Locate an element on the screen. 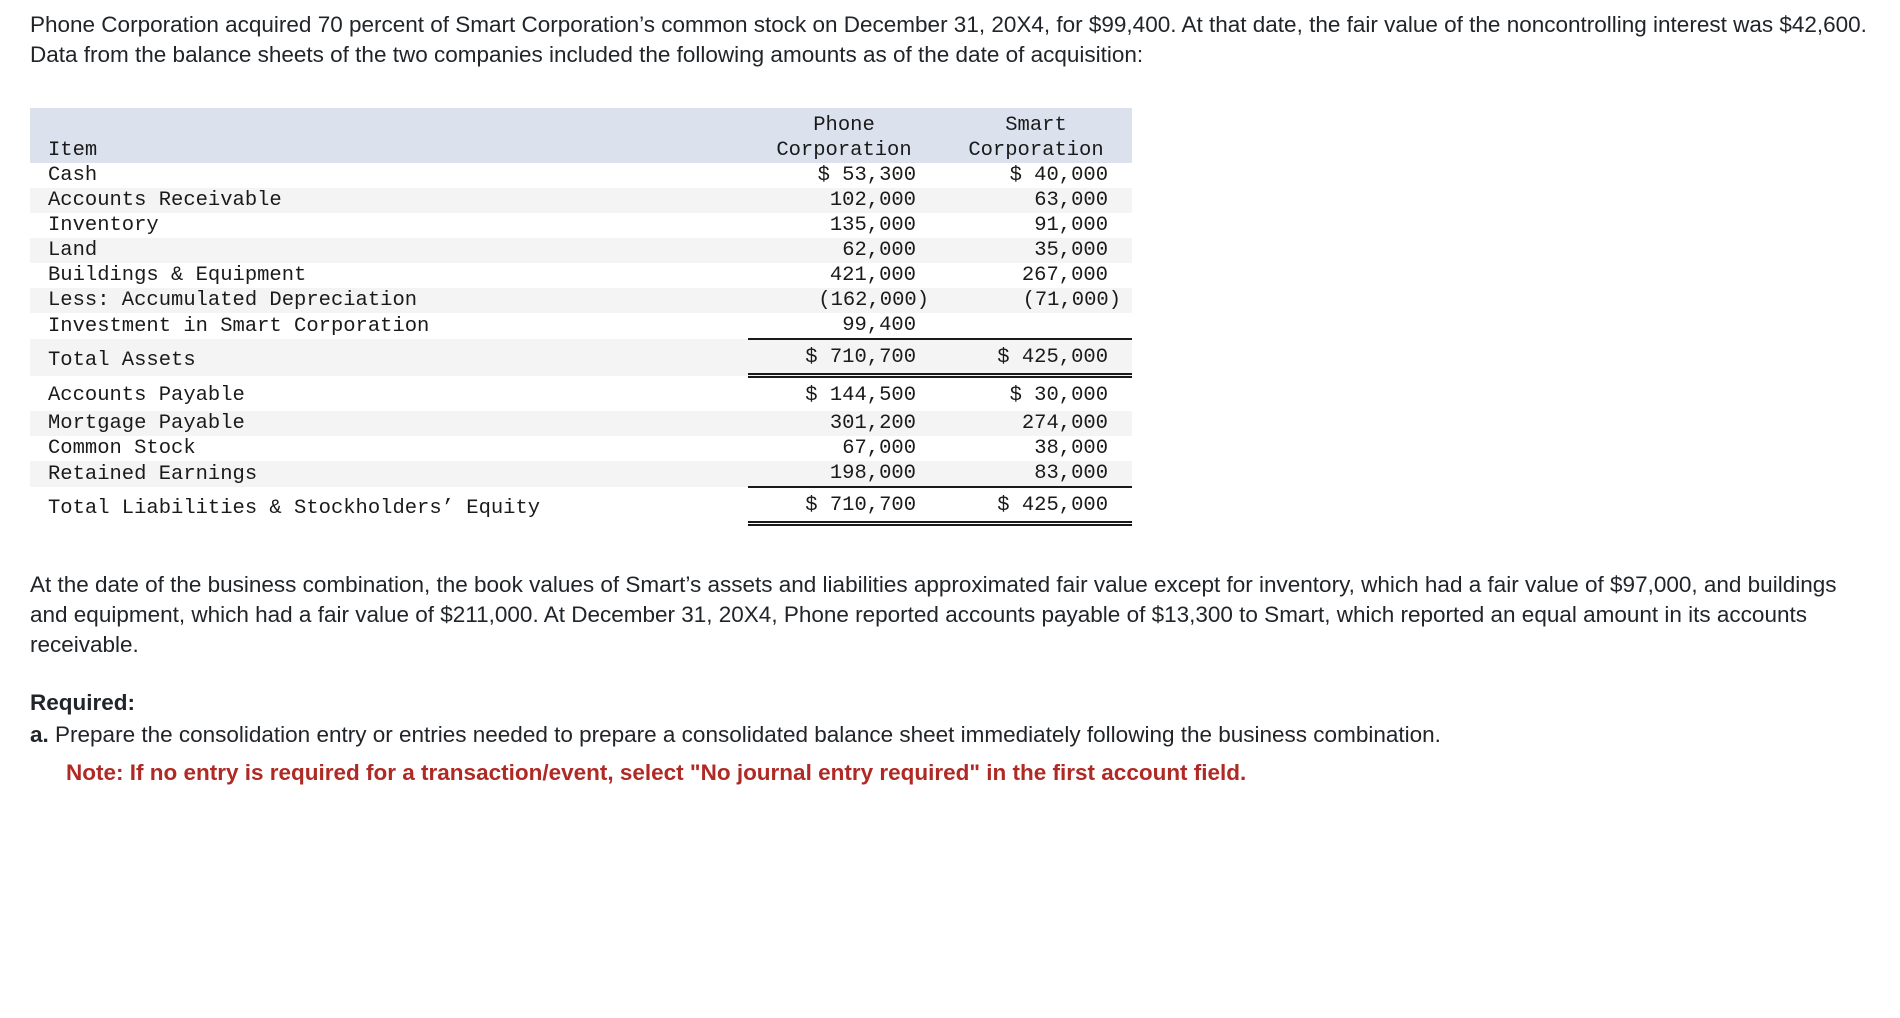 This screenshot has height=1018, width=1900. row-smart-value: $ 30,000 is located at coordinates (1058, 395).